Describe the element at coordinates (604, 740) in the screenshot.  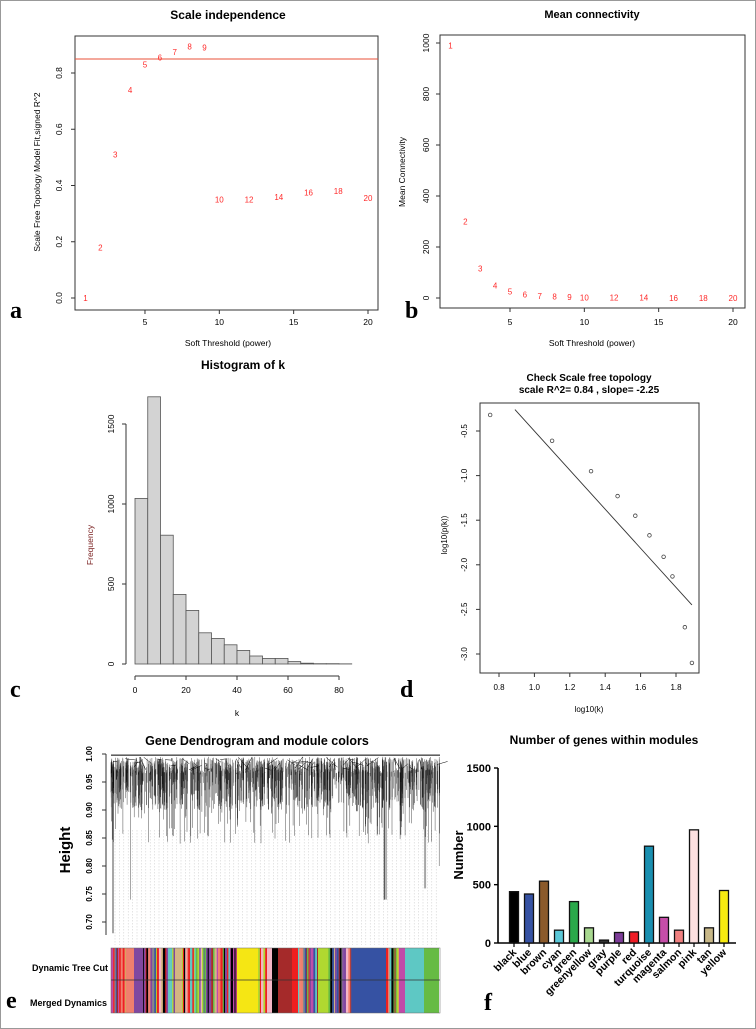
I see `panel-f-title: Number of genes within modules` at that location.